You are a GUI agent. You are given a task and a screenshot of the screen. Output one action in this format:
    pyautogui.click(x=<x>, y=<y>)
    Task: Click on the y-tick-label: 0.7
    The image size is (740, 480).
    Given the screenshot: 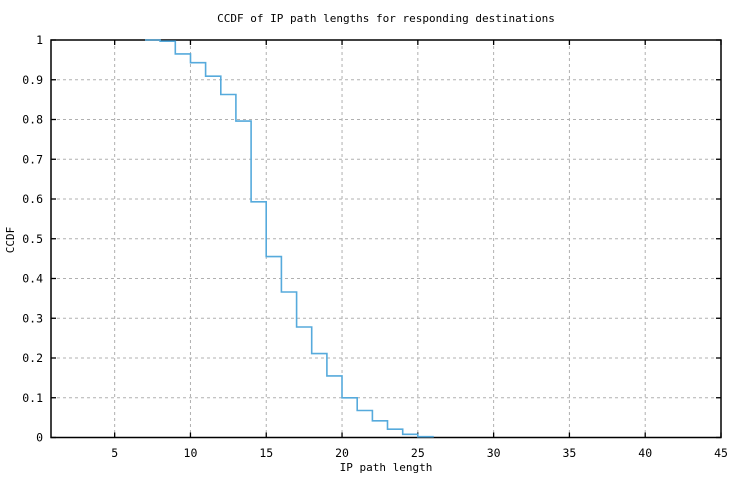 What is the action you would take?
    pyautogui.click(x=32, y=159)
    